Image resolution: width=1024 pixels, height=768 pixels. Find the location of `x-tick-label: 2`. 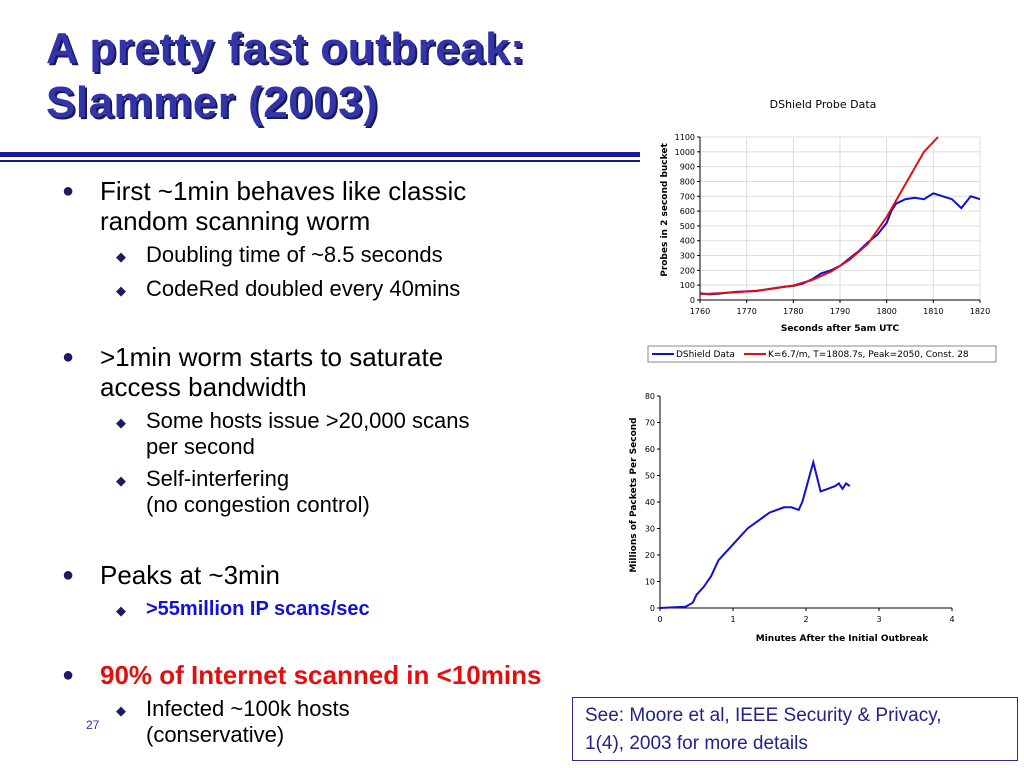

x-tick-label: 2 is located at coordinates (805, 619).